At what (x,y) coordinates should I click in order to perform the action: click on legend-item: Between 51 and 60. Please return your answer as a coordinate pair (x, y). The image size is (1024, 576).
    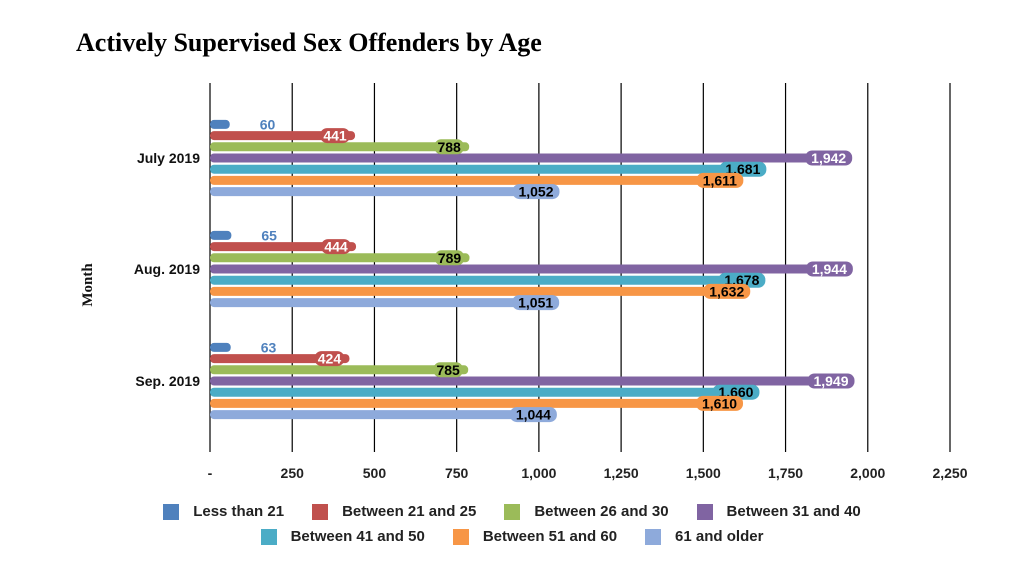
    Looking at the image, I should click on (535, 536).